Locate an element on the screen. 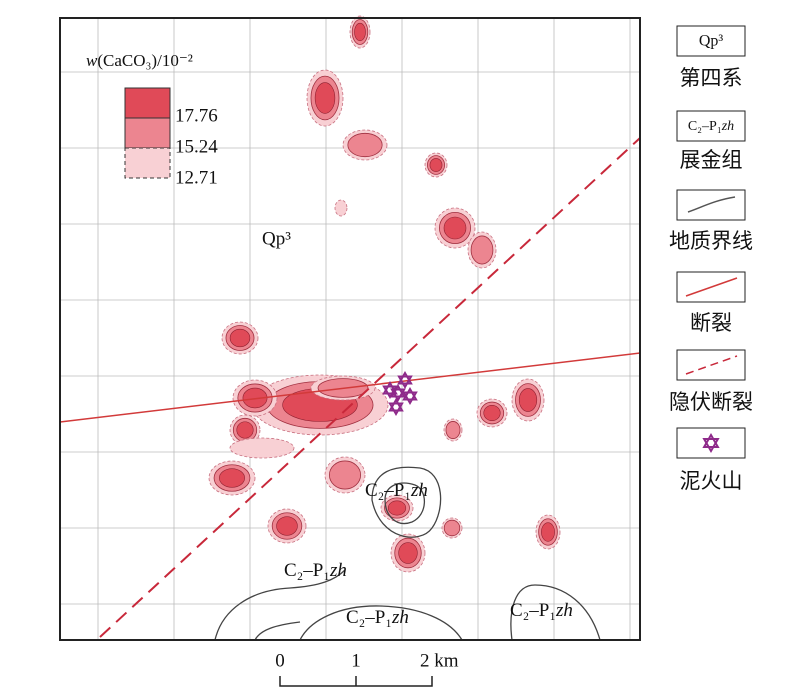 Image resolution: width=800 pixels, height=700 pixels. mud-volcanoes is located at coordinates (400, 393).